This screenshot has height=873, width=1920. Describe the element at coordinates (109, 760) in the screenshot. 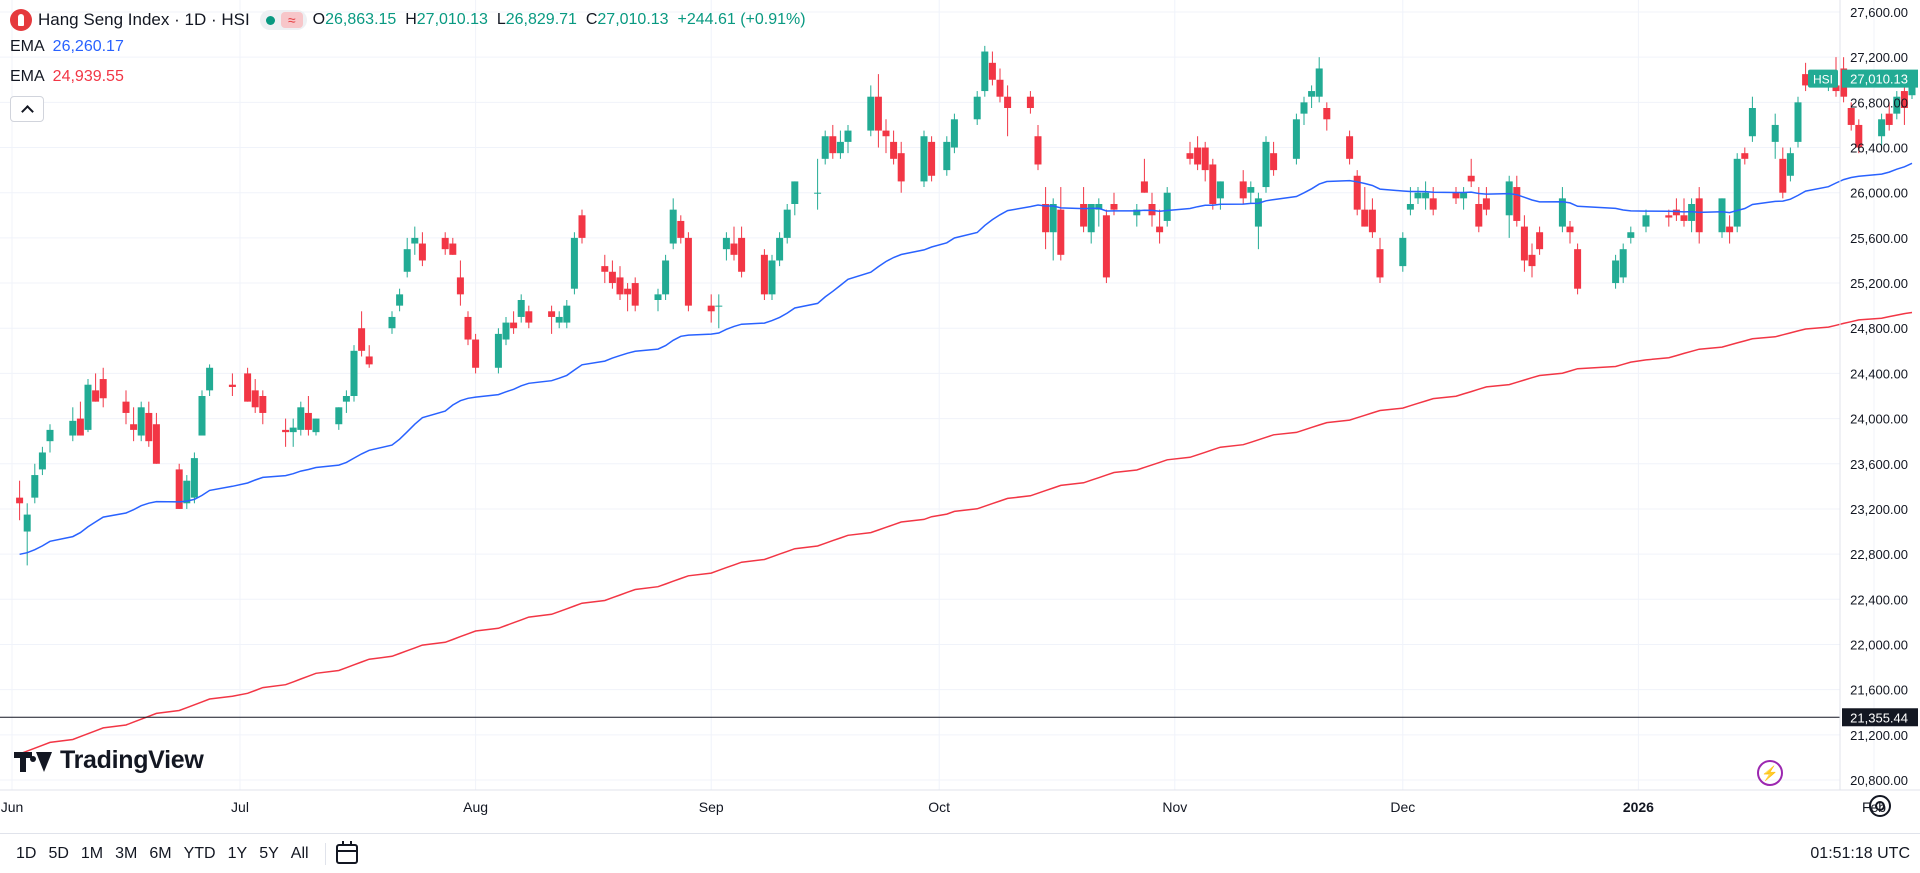

I see `tradingview-logo: TradingView` at that location.